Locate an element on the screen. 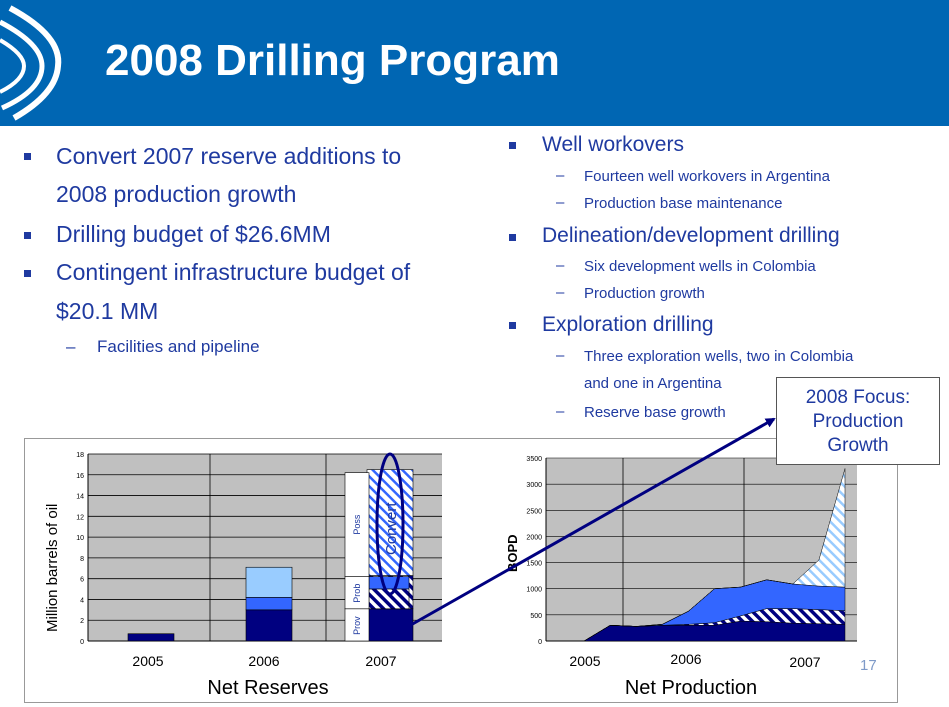 This screenshot has width=949, height=707. focus-callout: 2008 Focus: Production Growth is located at coordinates (858, 421).